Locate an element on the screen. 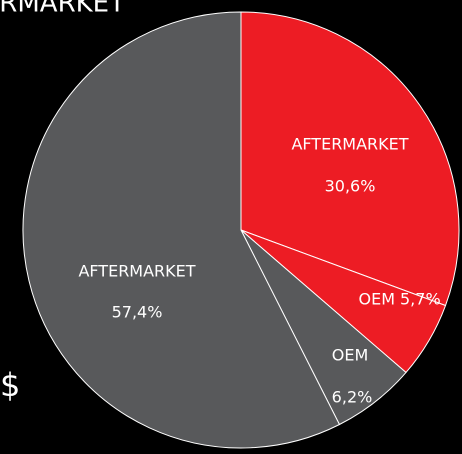 The height and width of the screenshot is (454, 462). chart-title: AFTERMARKET is located at coordinates (62, 9).